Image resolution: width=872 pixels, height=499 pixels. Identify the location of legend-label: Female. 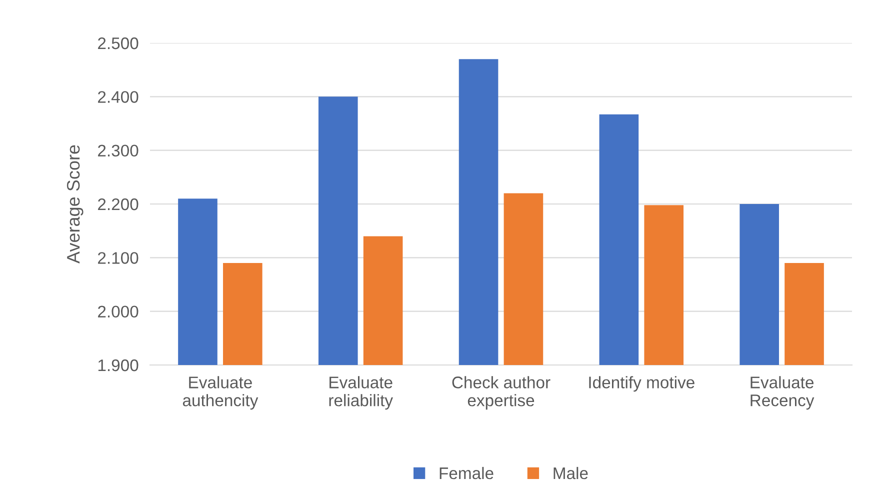
(467, 473).